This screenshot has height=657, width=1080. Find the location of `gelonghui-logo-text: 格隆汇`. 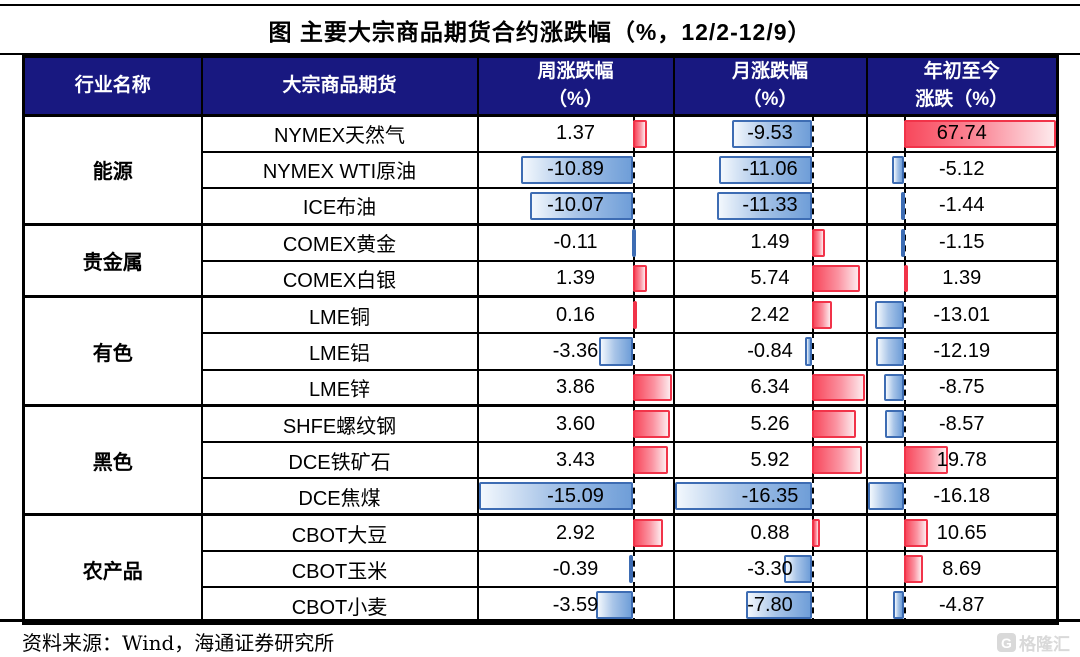

gelonghui-logo-text: 格隆汇 is located at coordinates (1044, 644).